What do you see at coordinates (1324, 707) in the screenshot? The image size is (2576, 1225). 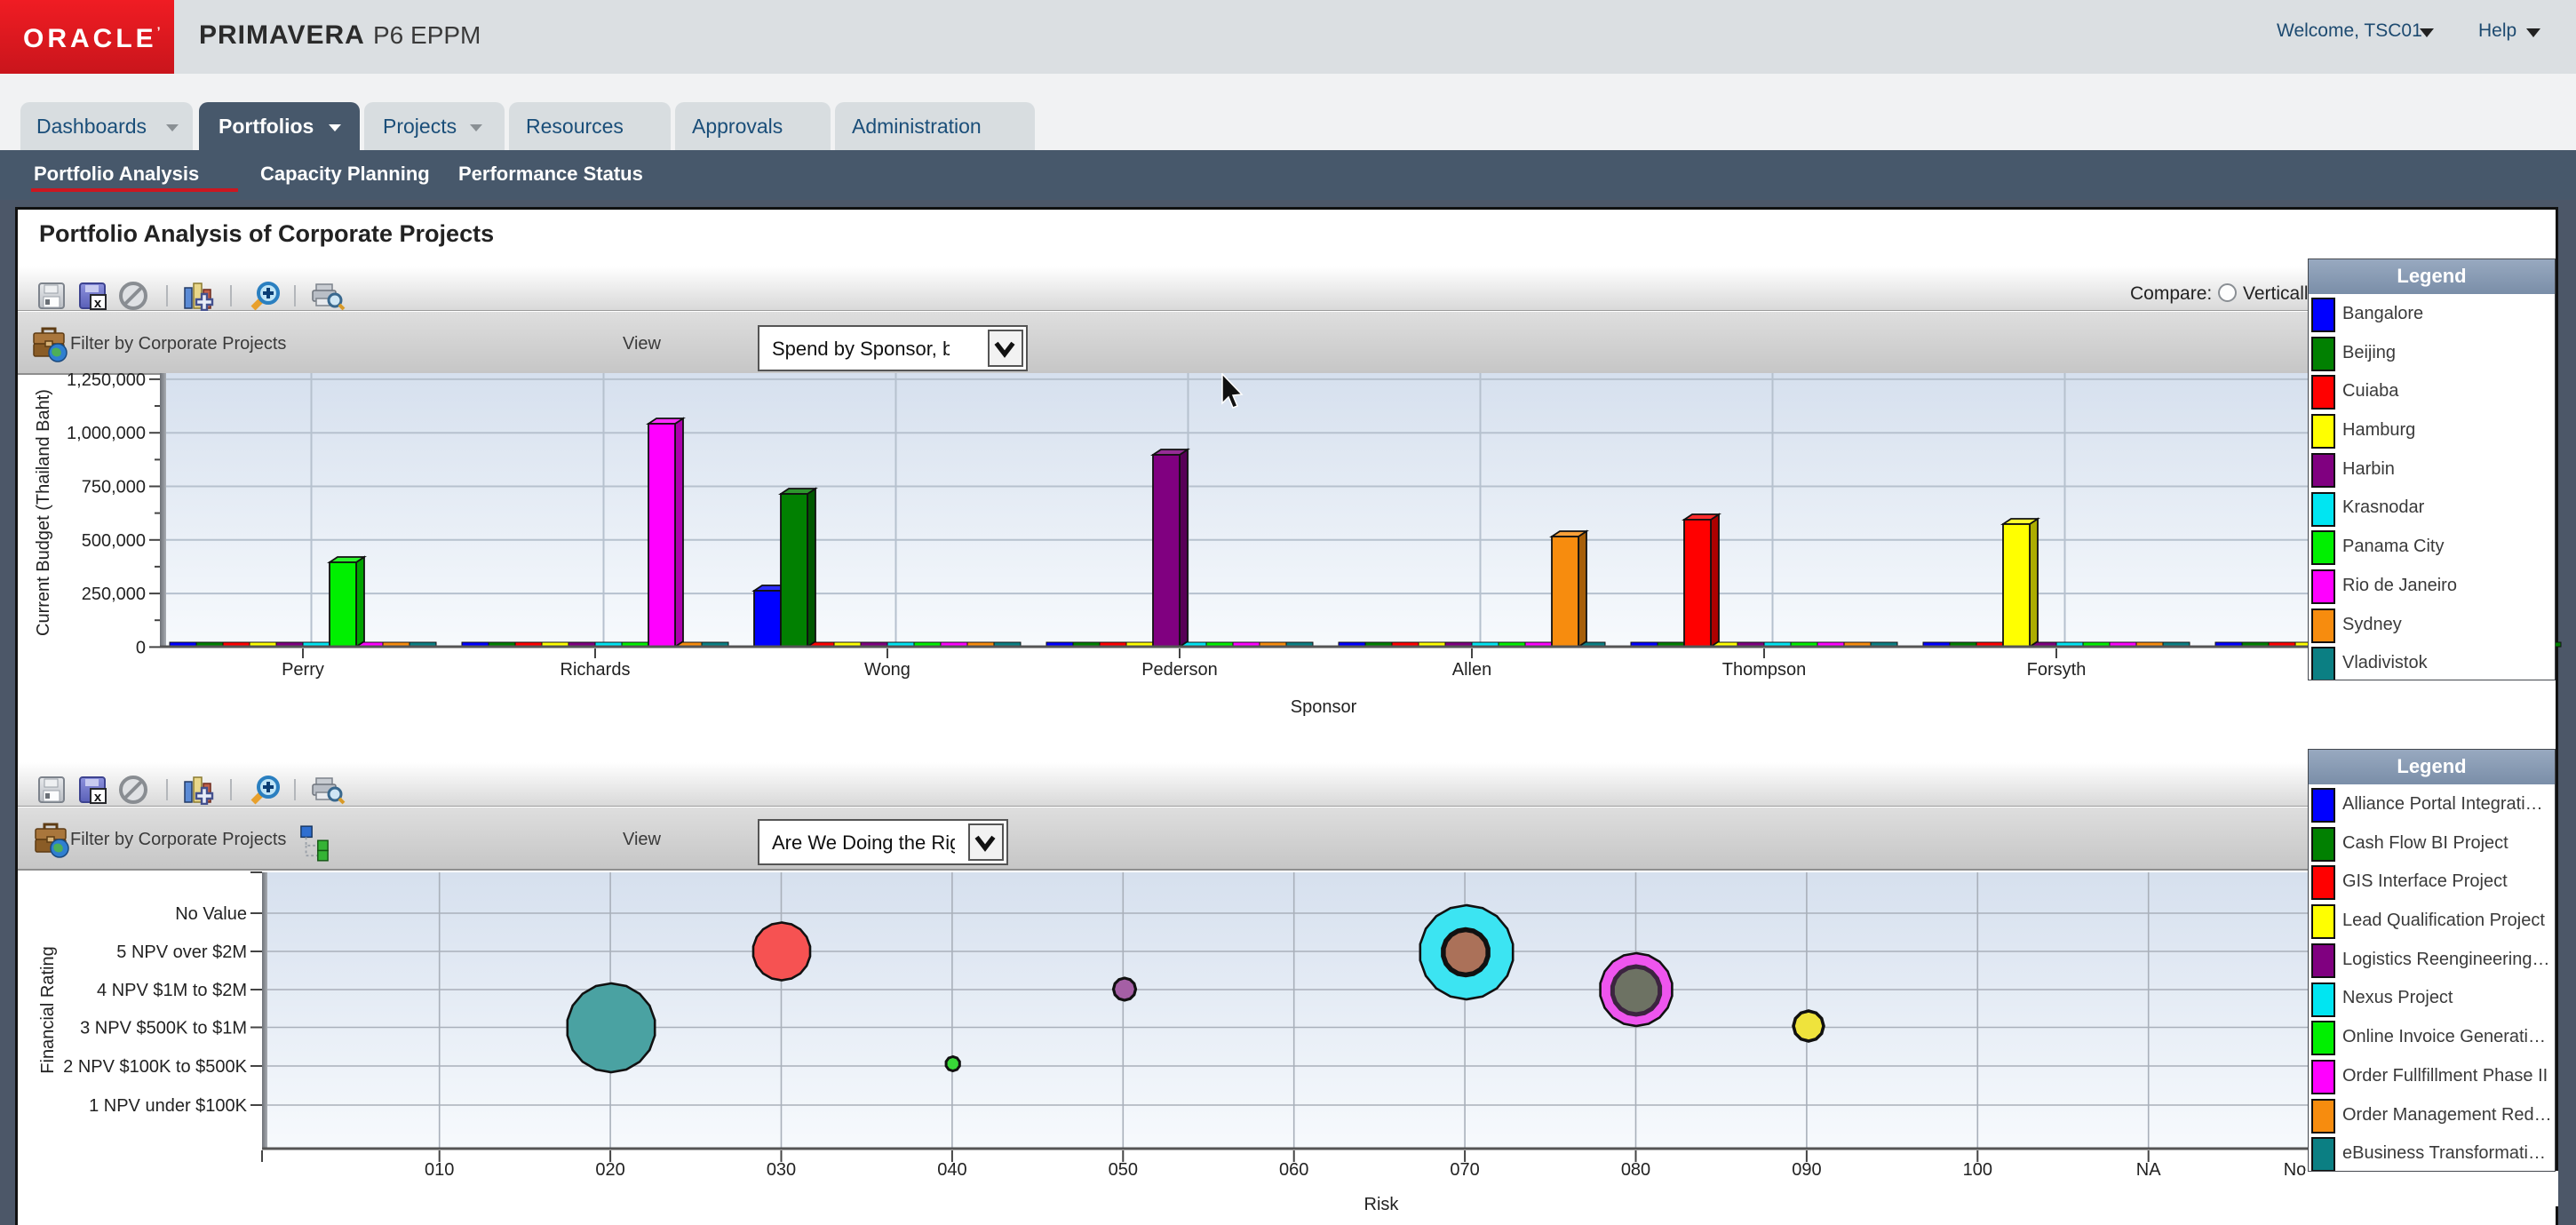 I see `svg-text: Sponsor` at bounding box center [1324, 707].